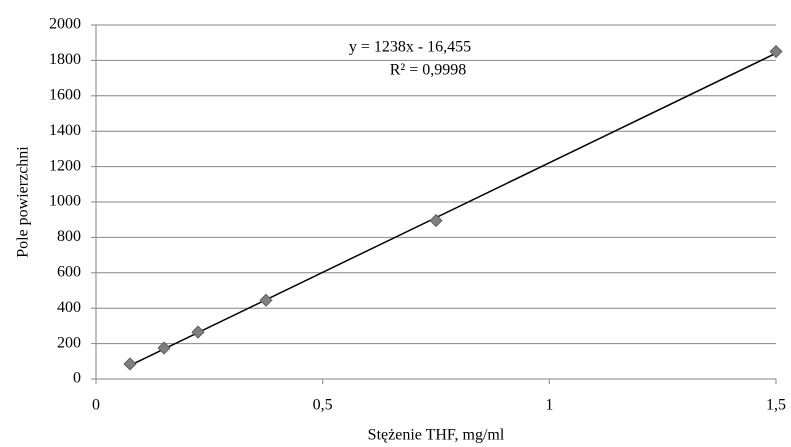  I want to click on y-tick-label: 400, so click(69, 307).